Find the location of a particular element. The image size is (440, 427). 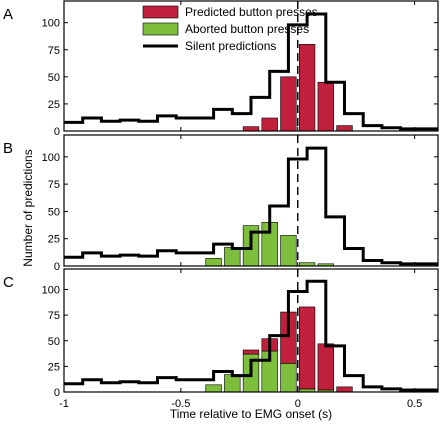

legend-label: Aborted button presses is located at coordinates (247, 29).